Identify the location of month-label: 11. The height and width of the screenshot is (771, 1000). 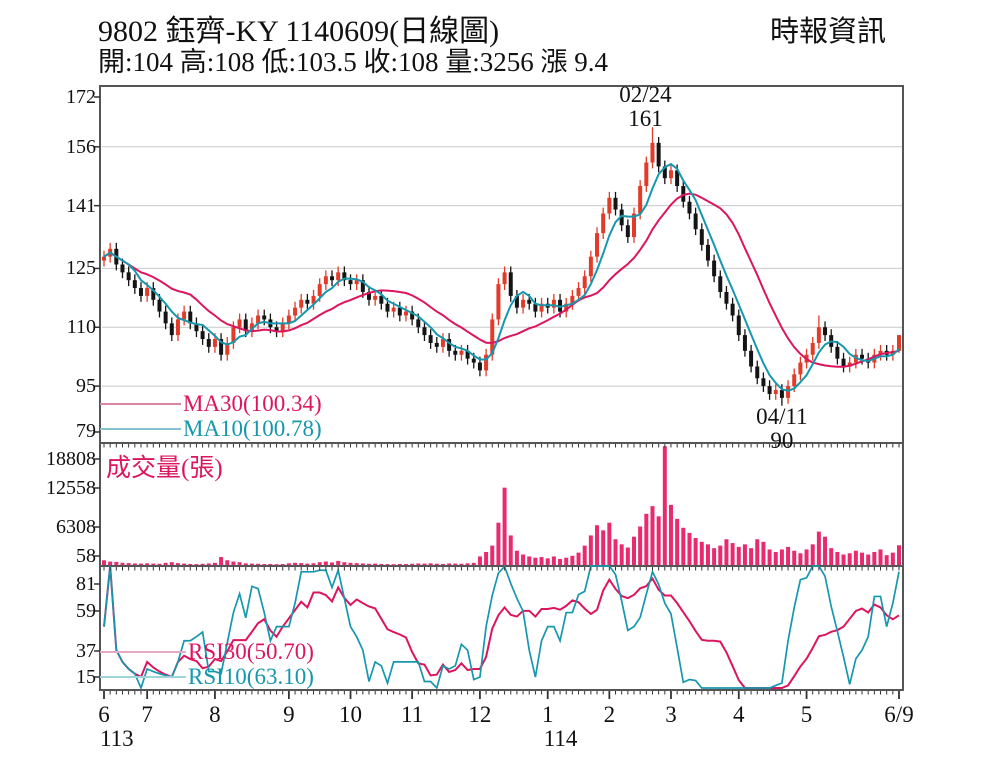
(412, 714).